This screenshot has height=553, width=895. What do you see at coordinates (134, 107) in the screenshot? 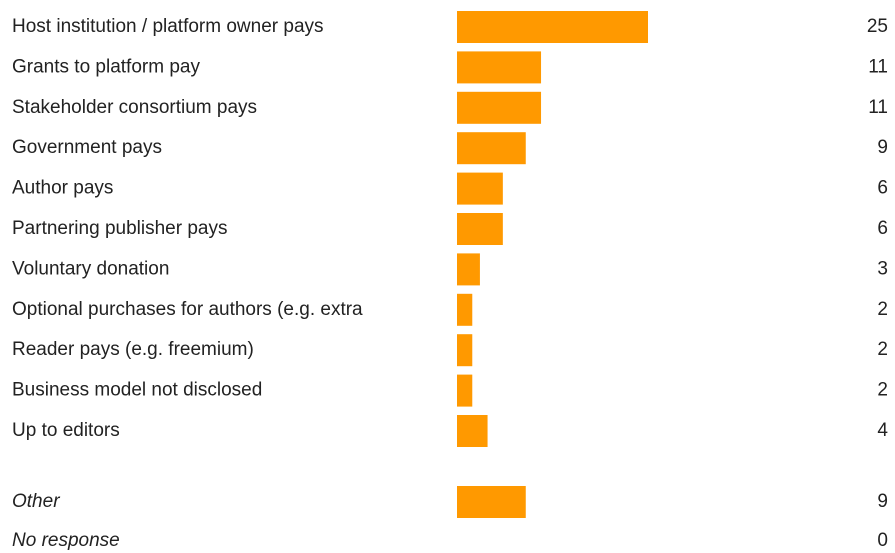
I see `category-label: Stakeholder consortium pays` at bounding box center [134, 107].